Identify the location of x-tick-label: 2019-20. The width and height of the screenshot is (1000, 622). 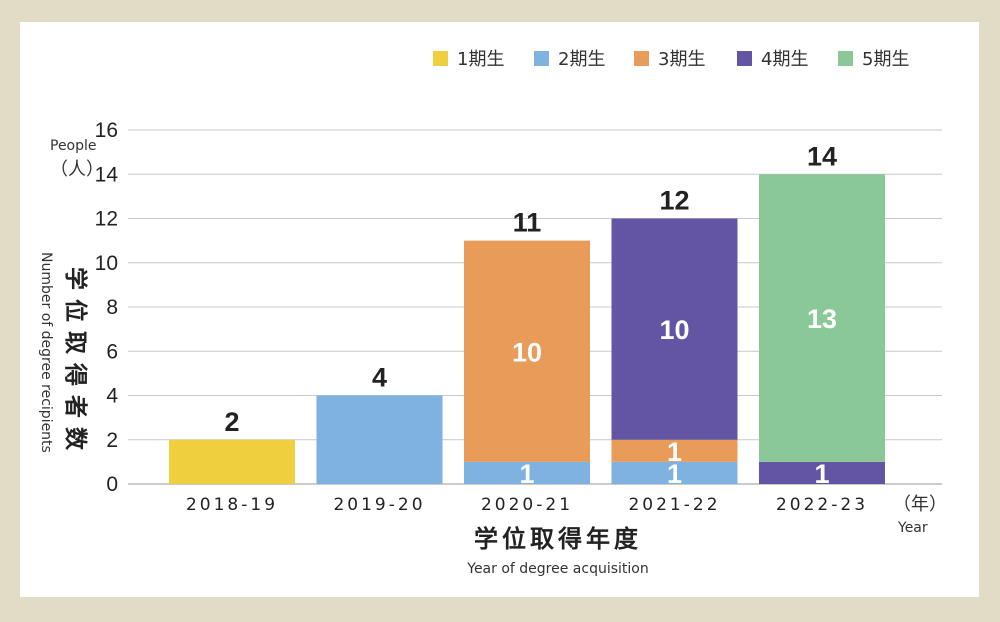
(379, 505).